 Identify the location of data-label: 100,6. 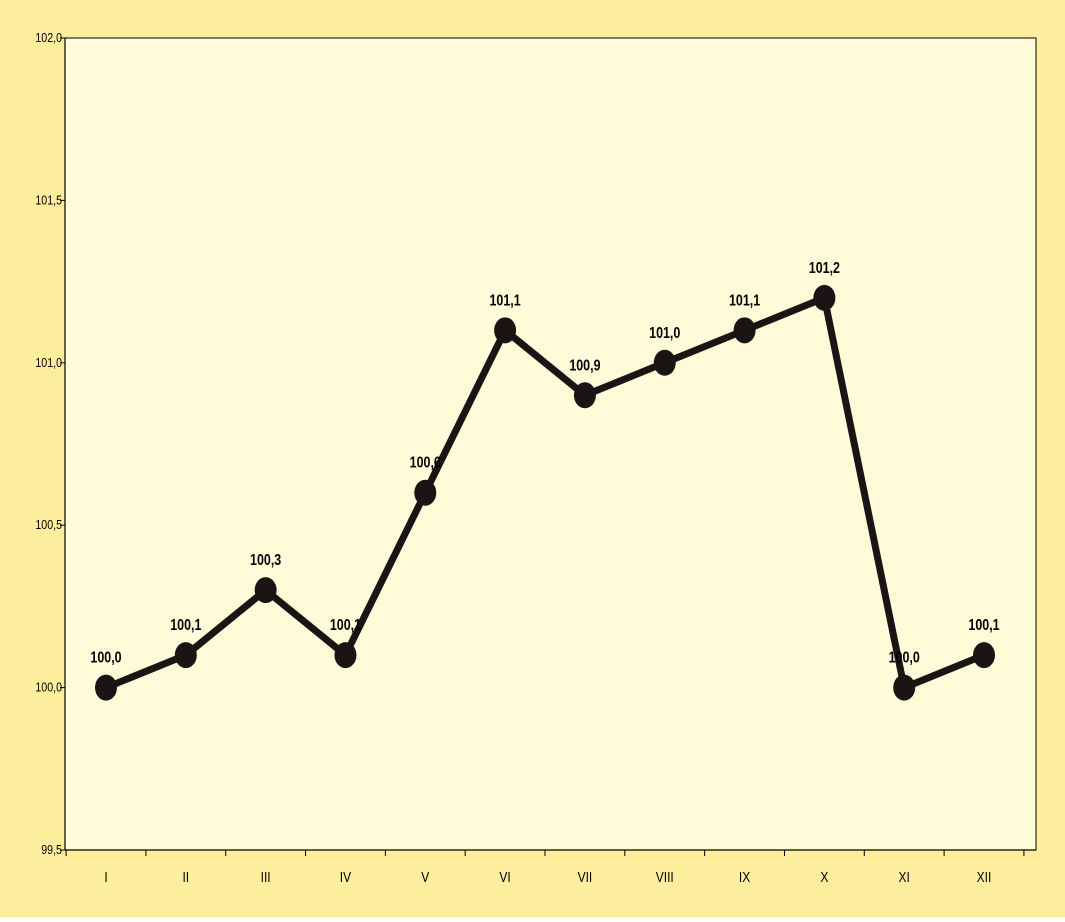
(425, 463).